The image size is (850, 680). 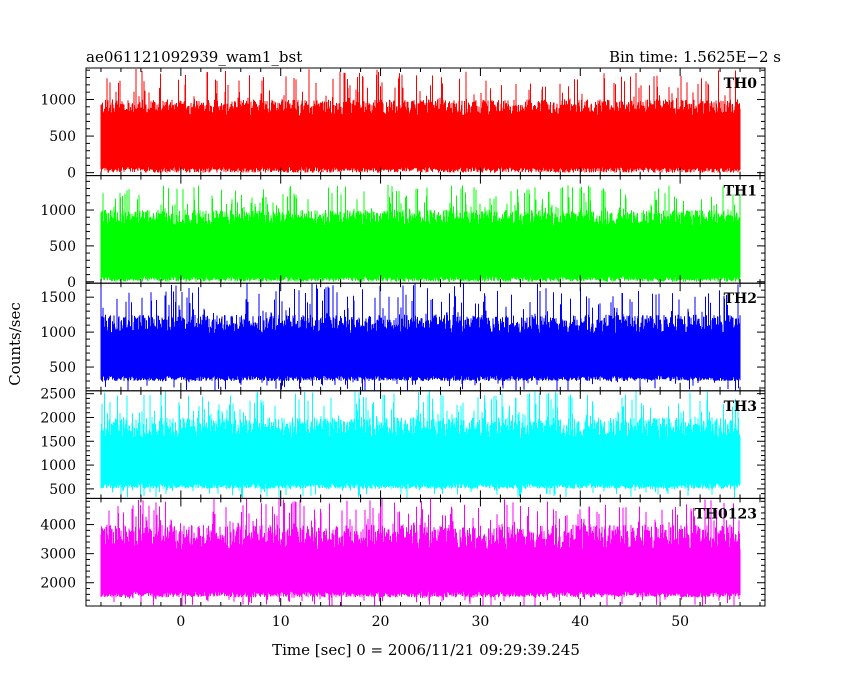 What do you see at coordinates (740, 192) in the screenshot?
I see `panel-label-th1: TH1` at bounding box center [740, 192].